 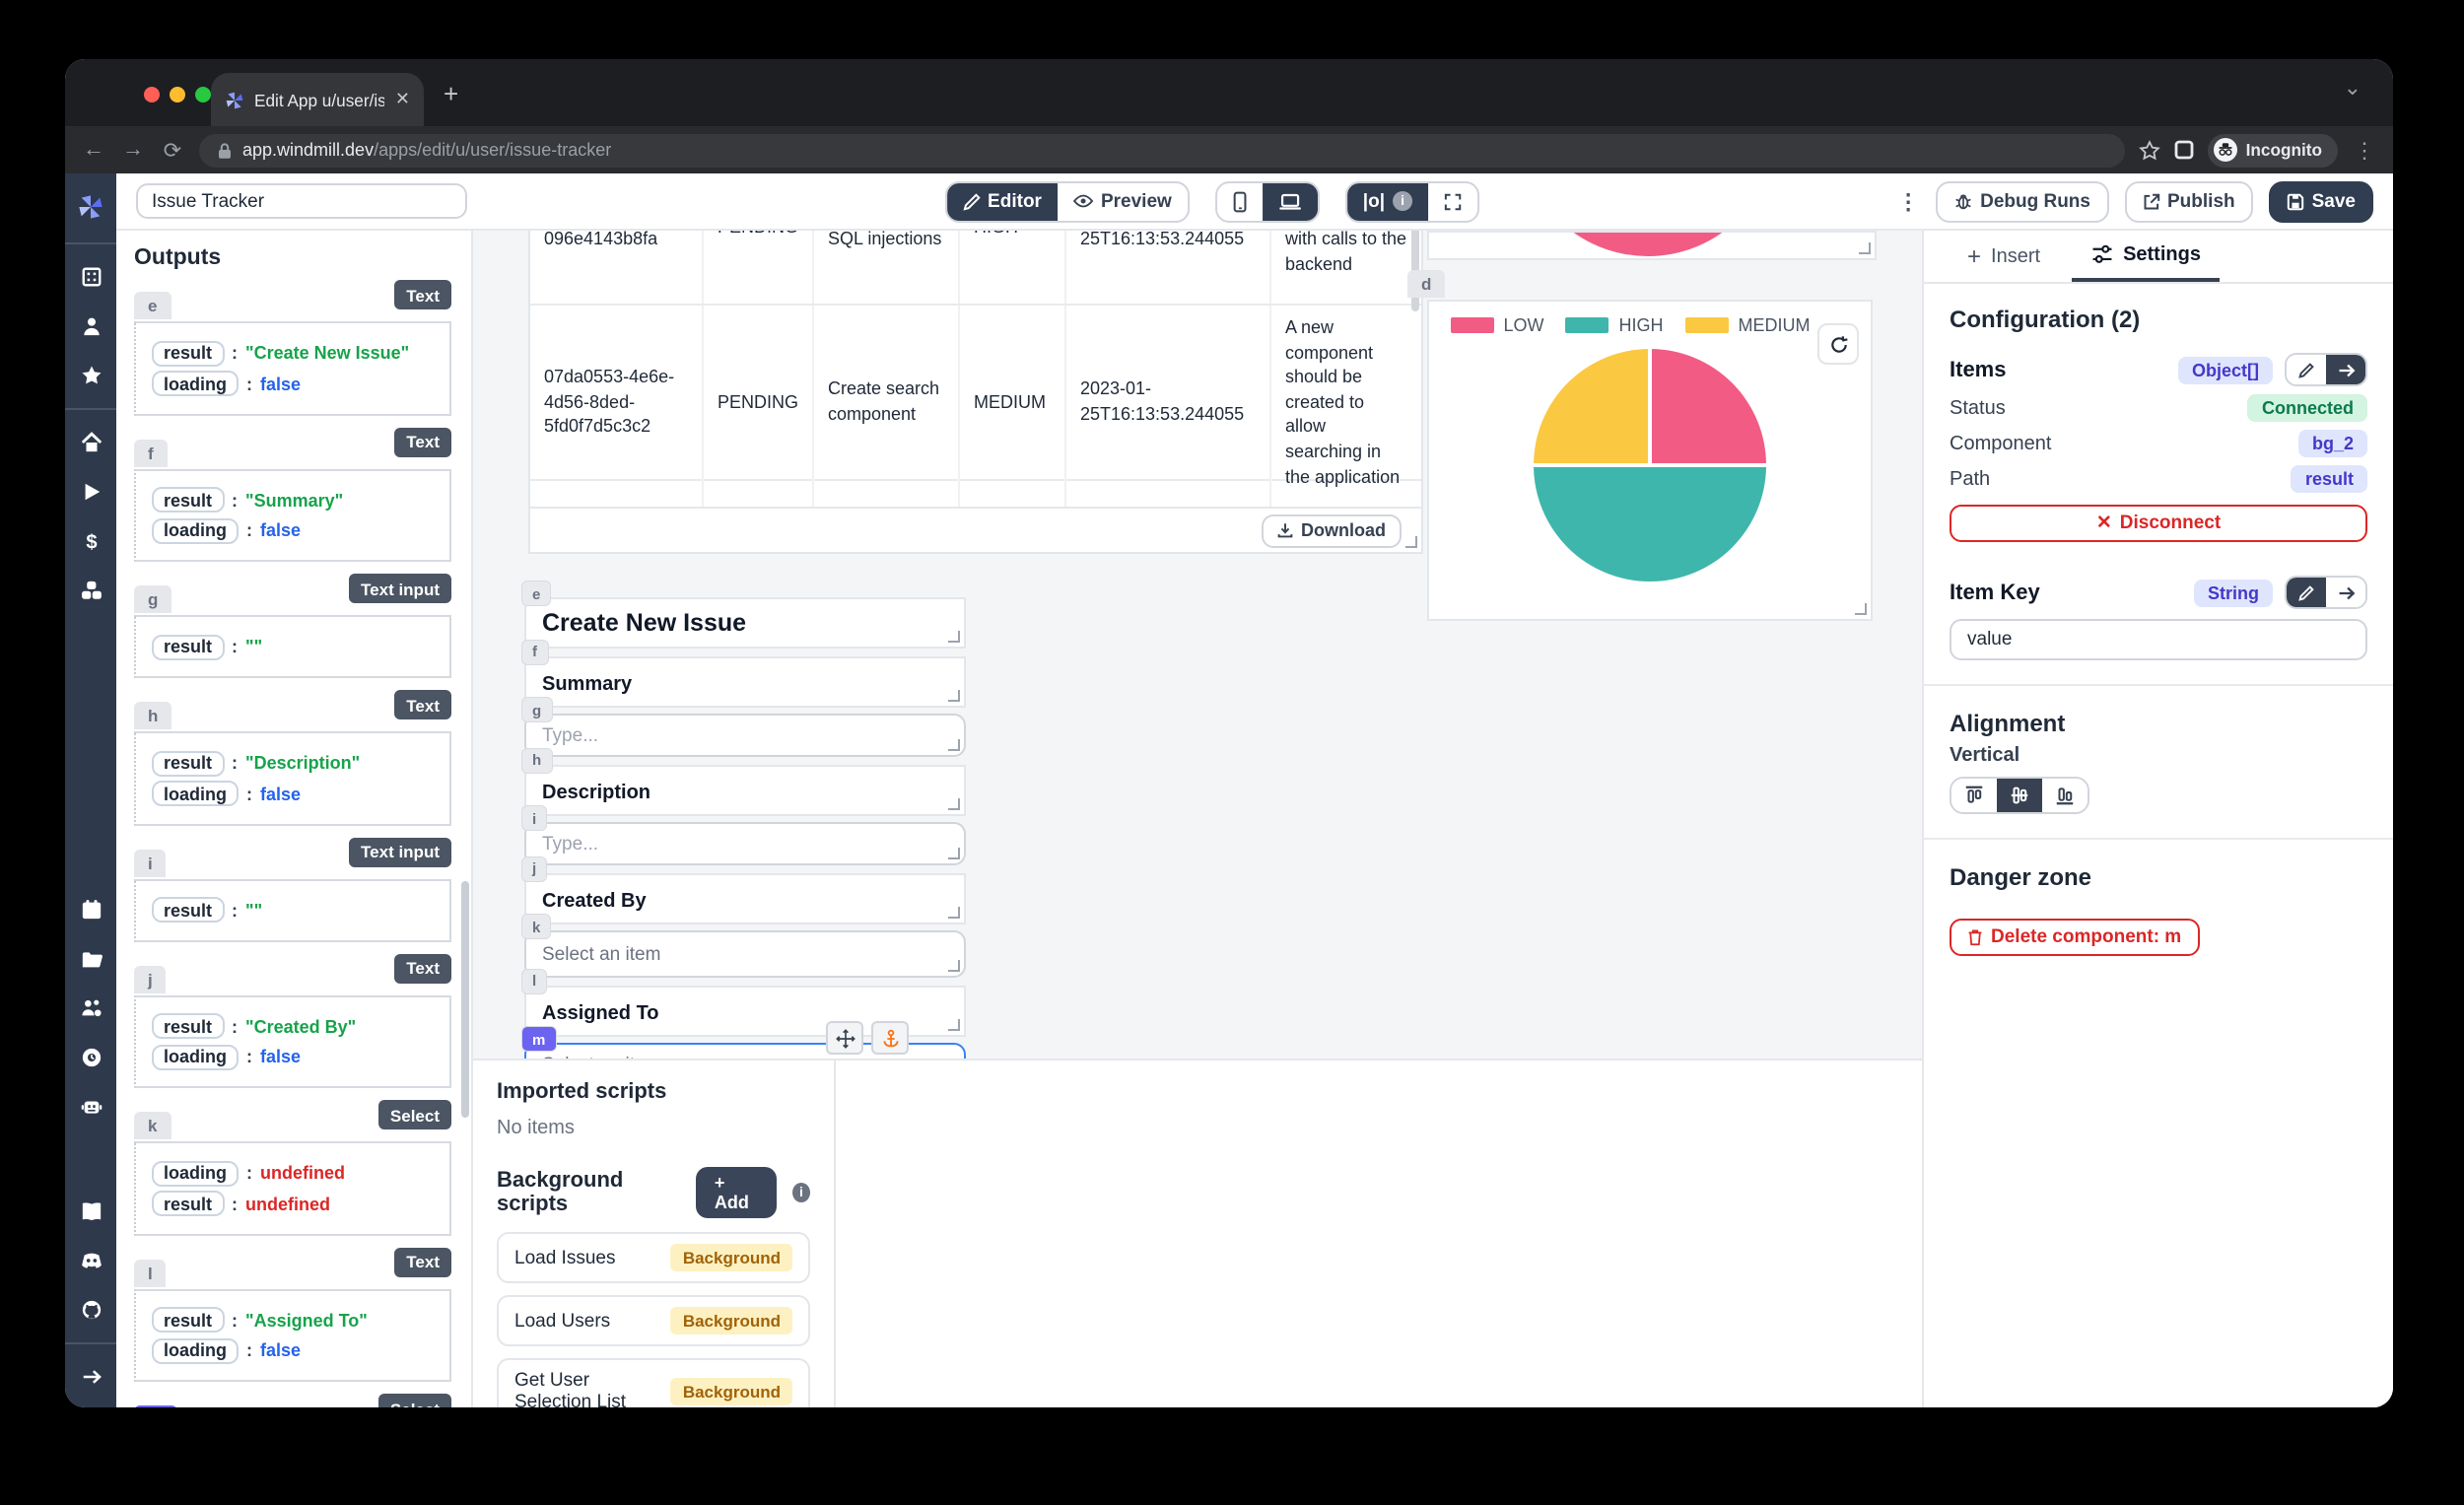 What do you see at coordinates (745, 623) in the screenshot?
I see `title-component: Create New Issue` at bounding box center [745, 623].